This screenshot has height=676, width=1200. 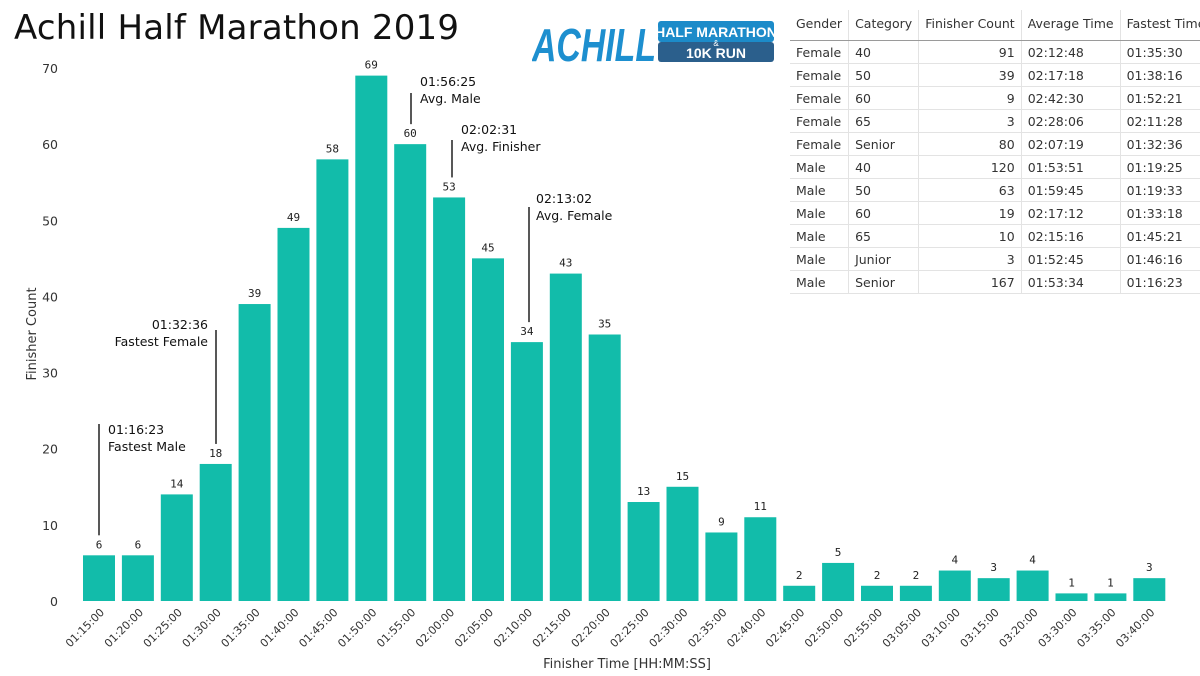 I want to click on table-cell: 02:42:30, so click(x=1070, y=98).